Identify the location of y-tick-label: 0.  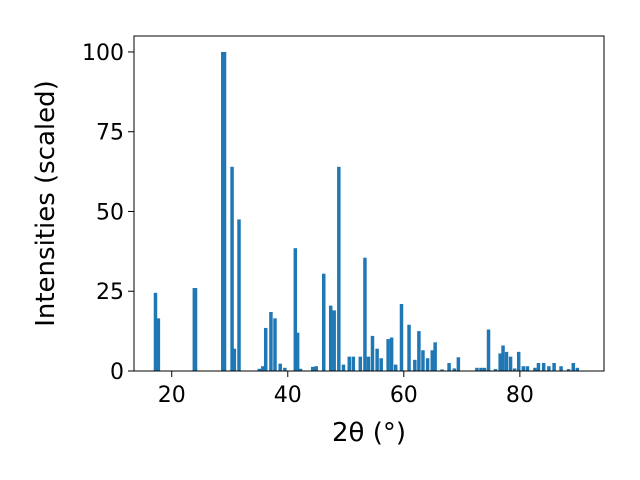
(117, 372).